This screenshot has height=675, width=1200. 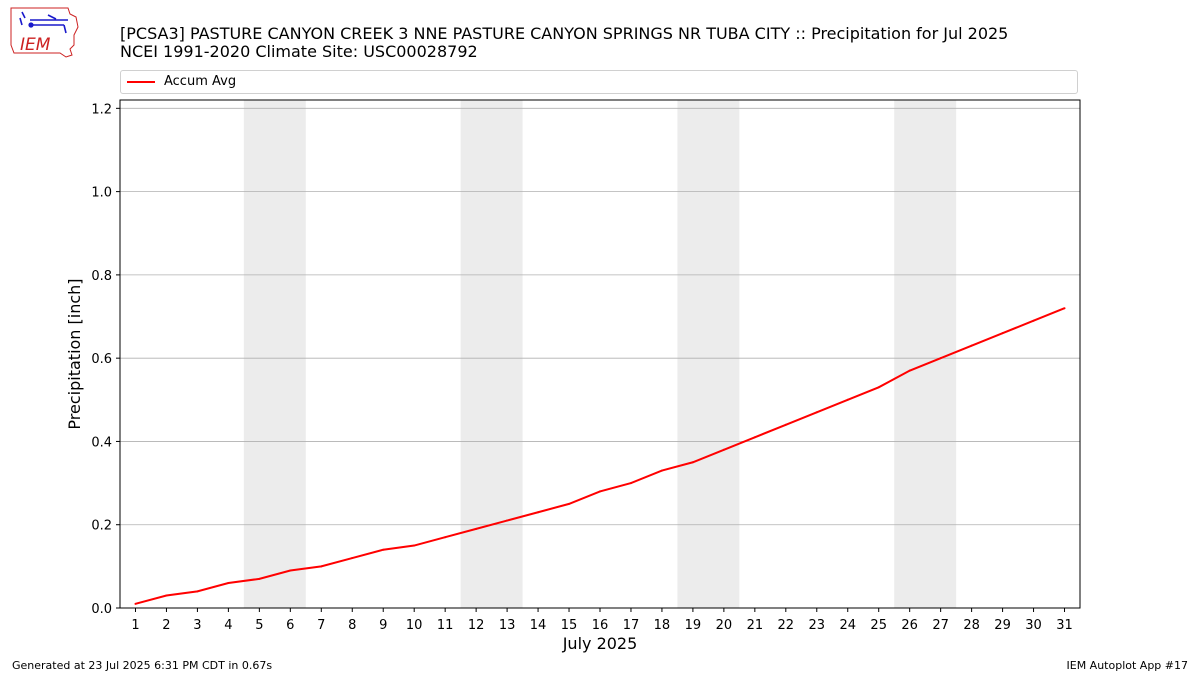 What do you see at coordinates (476, 625) in the screenshot?
I see `x-tick-label-11: 12` at bounding box center [476, 625].